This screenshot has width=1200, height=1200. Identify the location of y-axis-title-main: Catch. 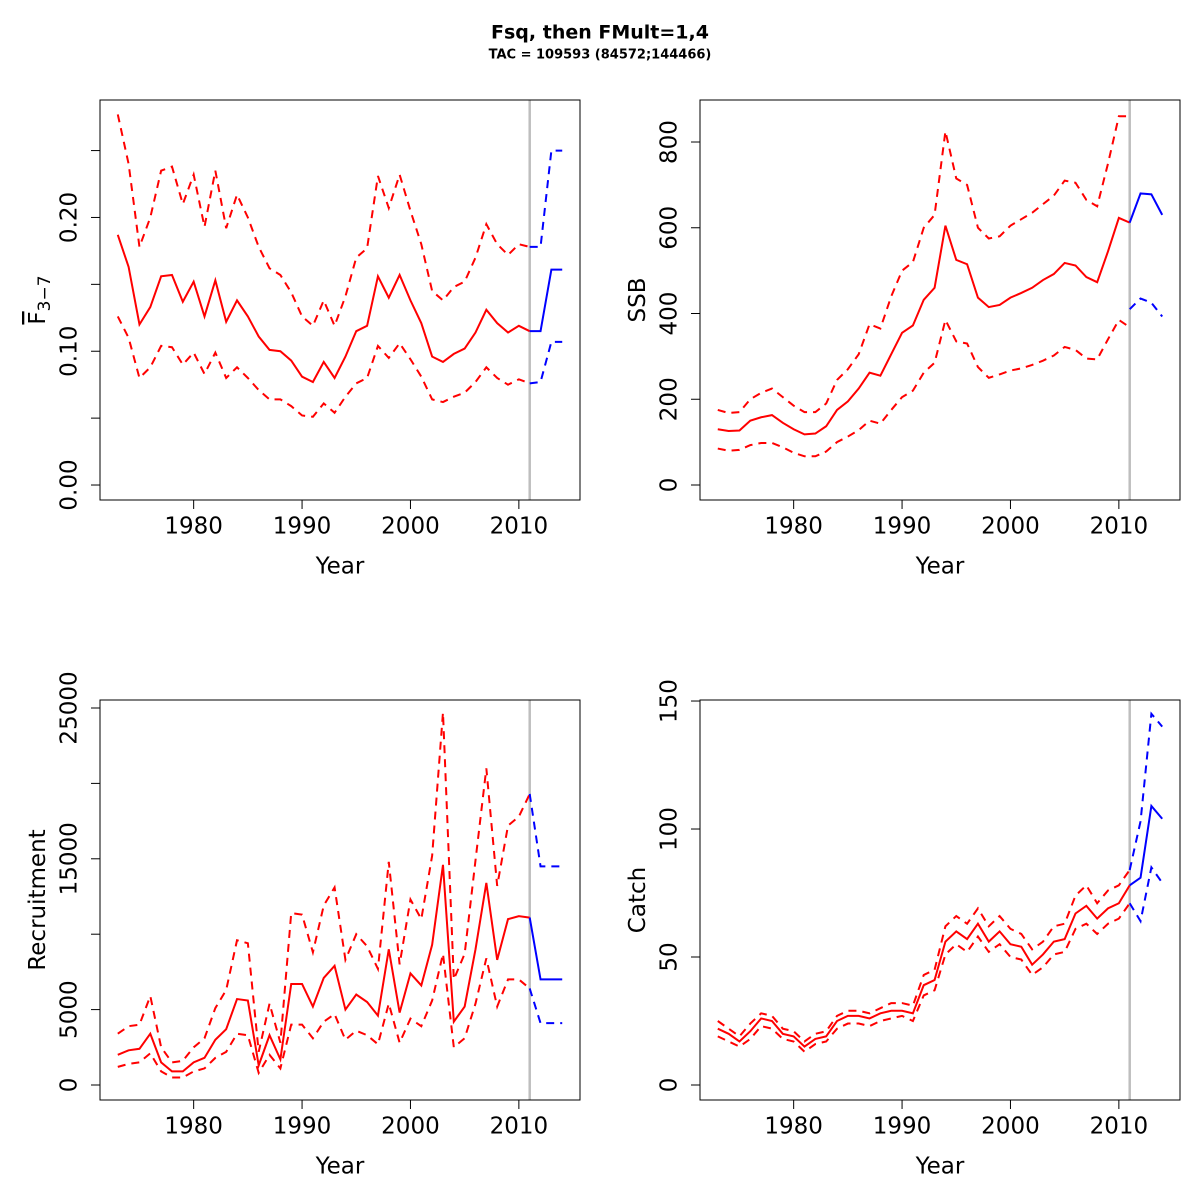
(638, 900).